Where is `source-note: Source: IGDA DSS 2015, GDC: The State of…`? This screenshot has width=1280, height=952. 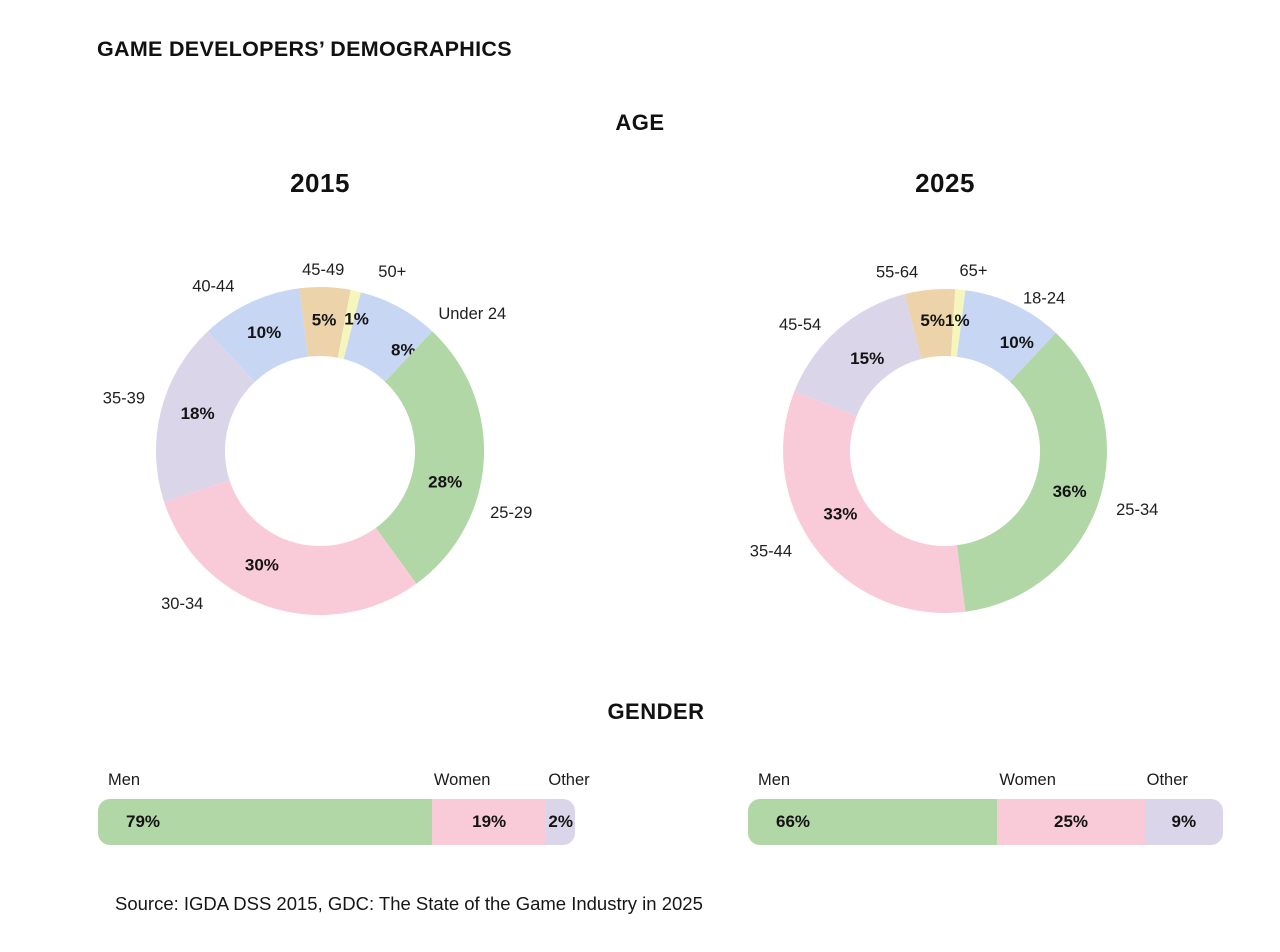 source-note: Source: IGDA DSS 2015, GDC: The State of… is located at coordinates (409, 903).